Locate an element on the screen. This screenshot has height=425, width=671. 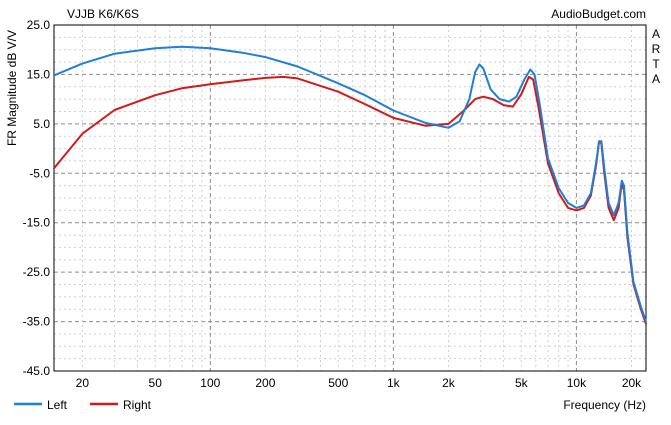
y-tick-label: -15.0 is located at coordinates (37, 223).